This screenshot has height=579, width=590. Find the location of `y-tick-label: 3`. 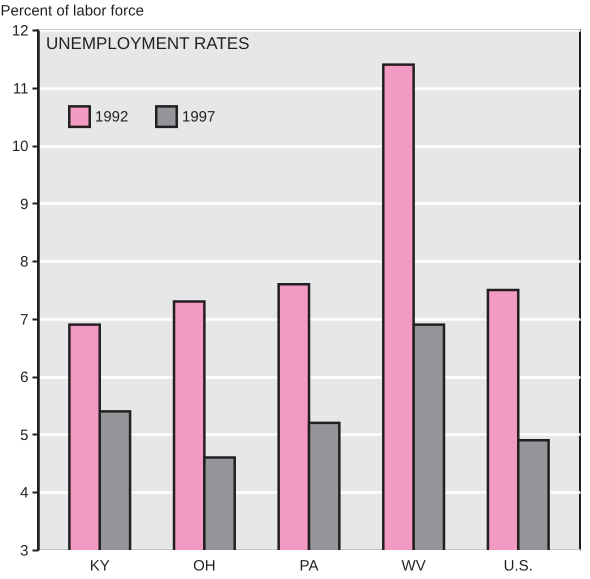

y-tick-label: 3 is located at coordinates (24, 551).